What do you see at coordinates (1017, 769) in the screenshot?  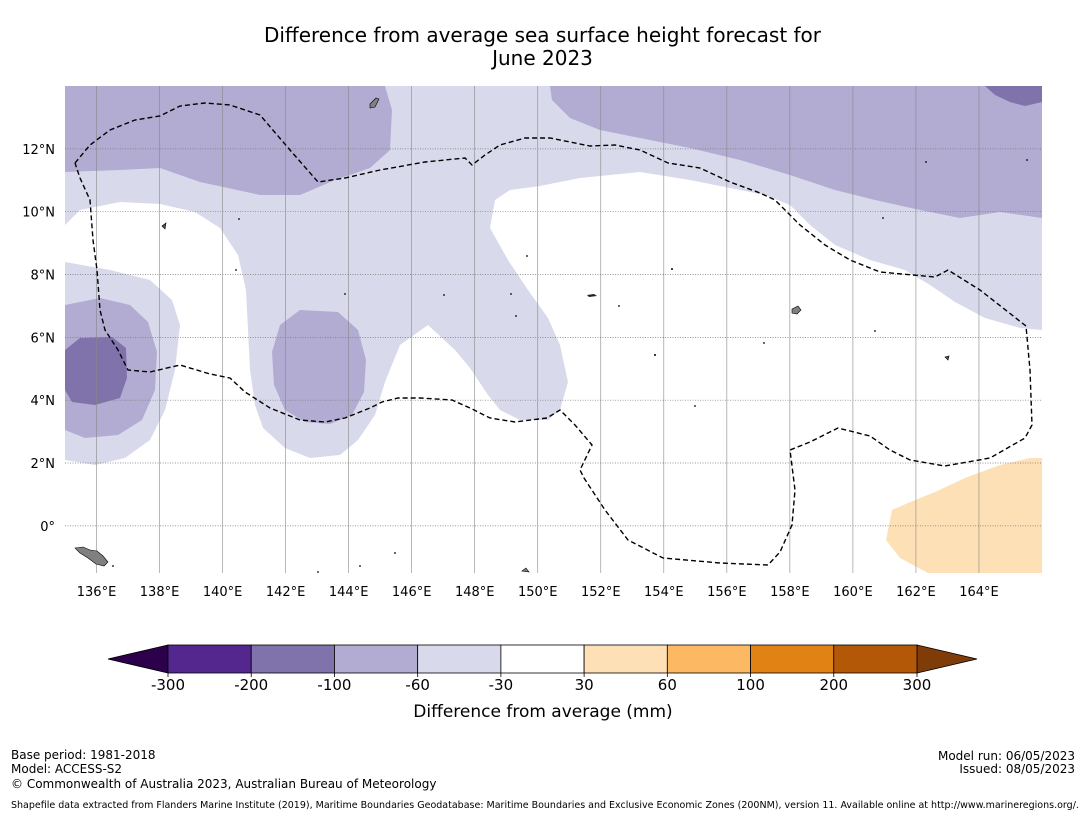 I see `issued-text: Issued: 08/05/2023` at bounding box center [1017, 769].